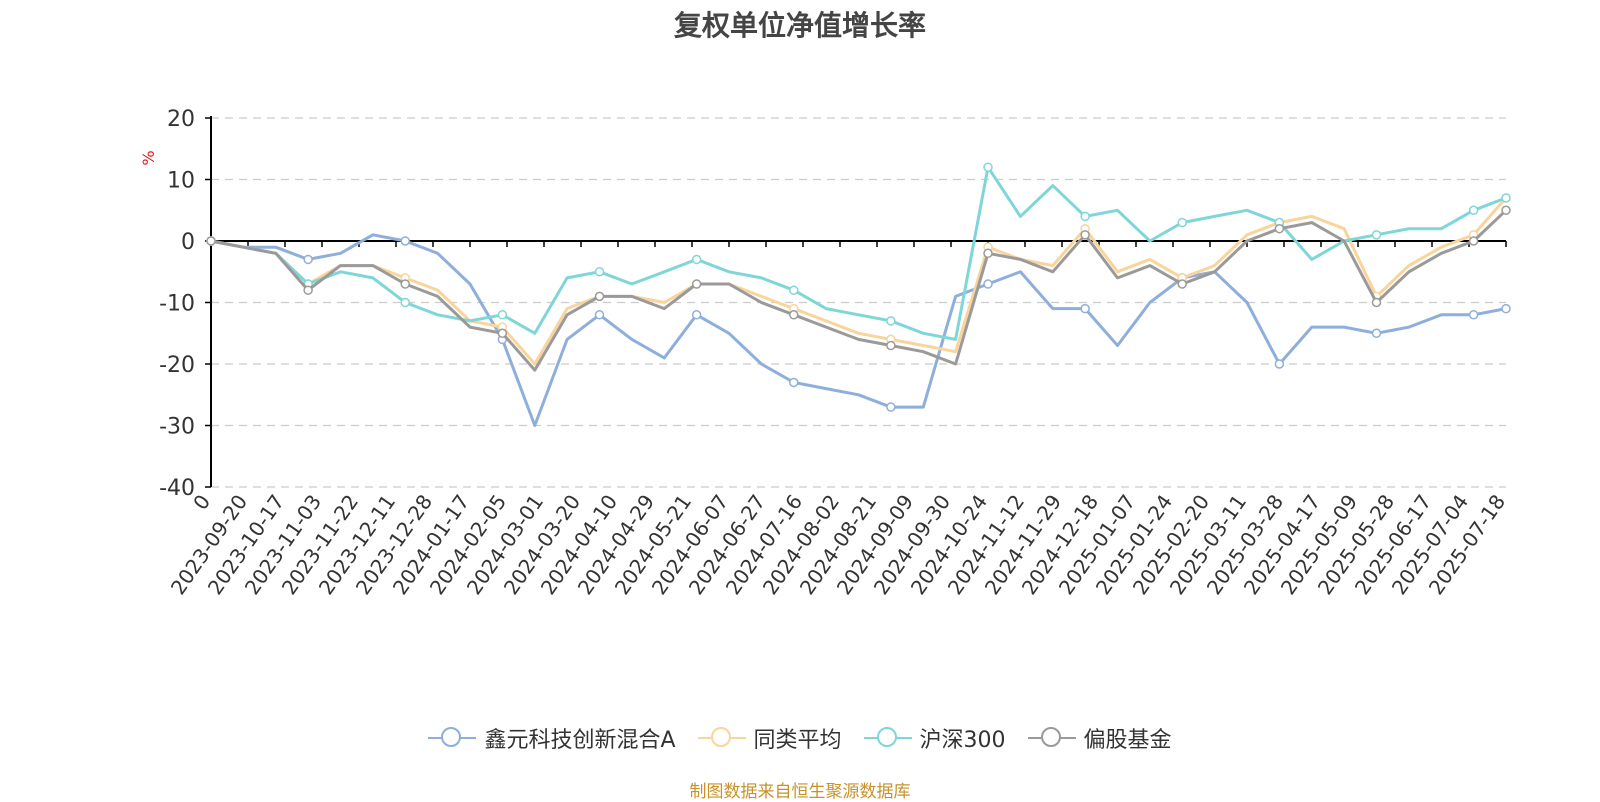 This screenshot has width=1600, height=802. Describe the element at coordinates (177, 488) in the screenshot. I see `y-tick-label: -40` at that location.